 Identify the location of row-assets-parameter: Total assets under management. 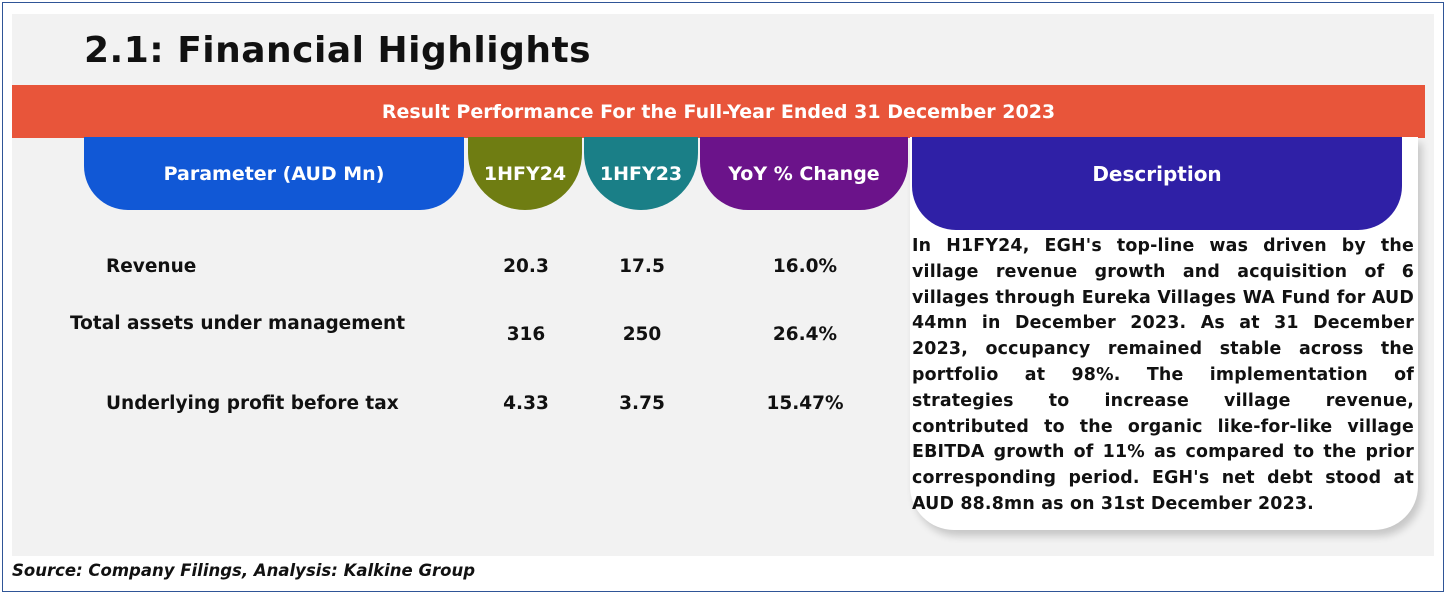
(238, 323).